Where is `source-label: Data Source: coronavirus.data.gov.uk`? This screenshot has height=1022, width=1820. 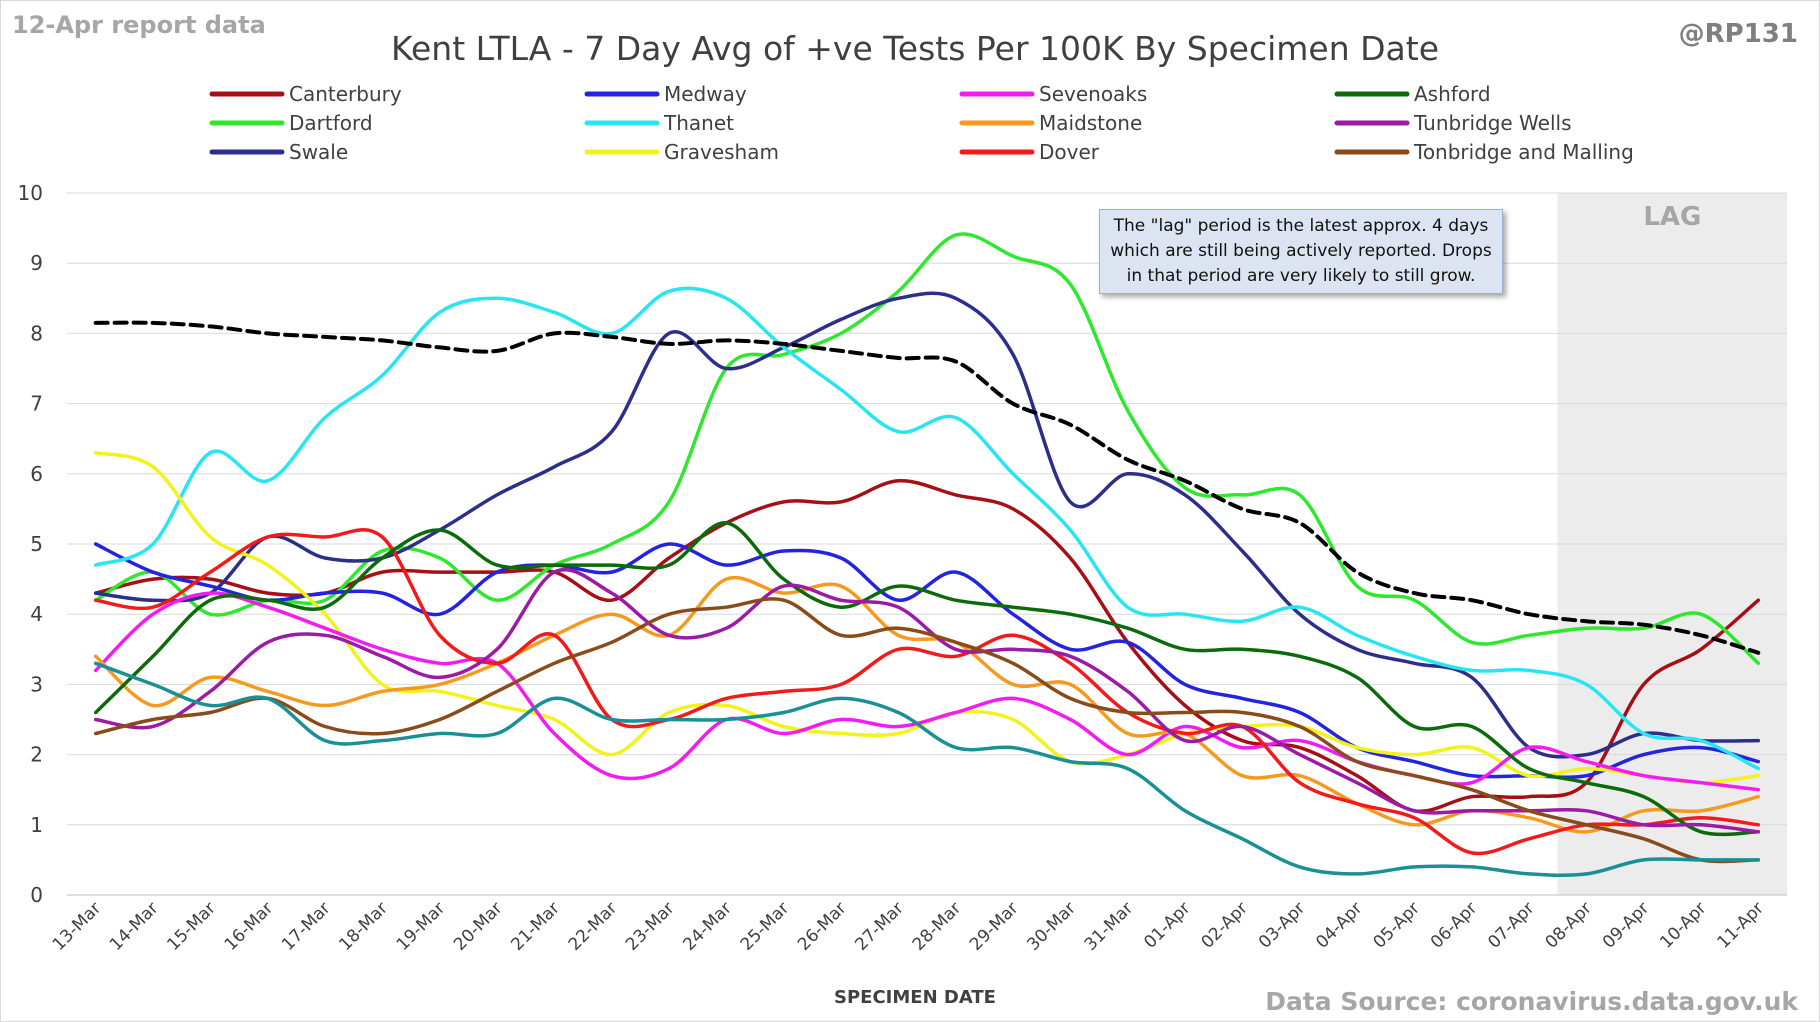
source-label: Data Source: coronavirus.data.gov.uk is located at coordinates (1532, 1001).